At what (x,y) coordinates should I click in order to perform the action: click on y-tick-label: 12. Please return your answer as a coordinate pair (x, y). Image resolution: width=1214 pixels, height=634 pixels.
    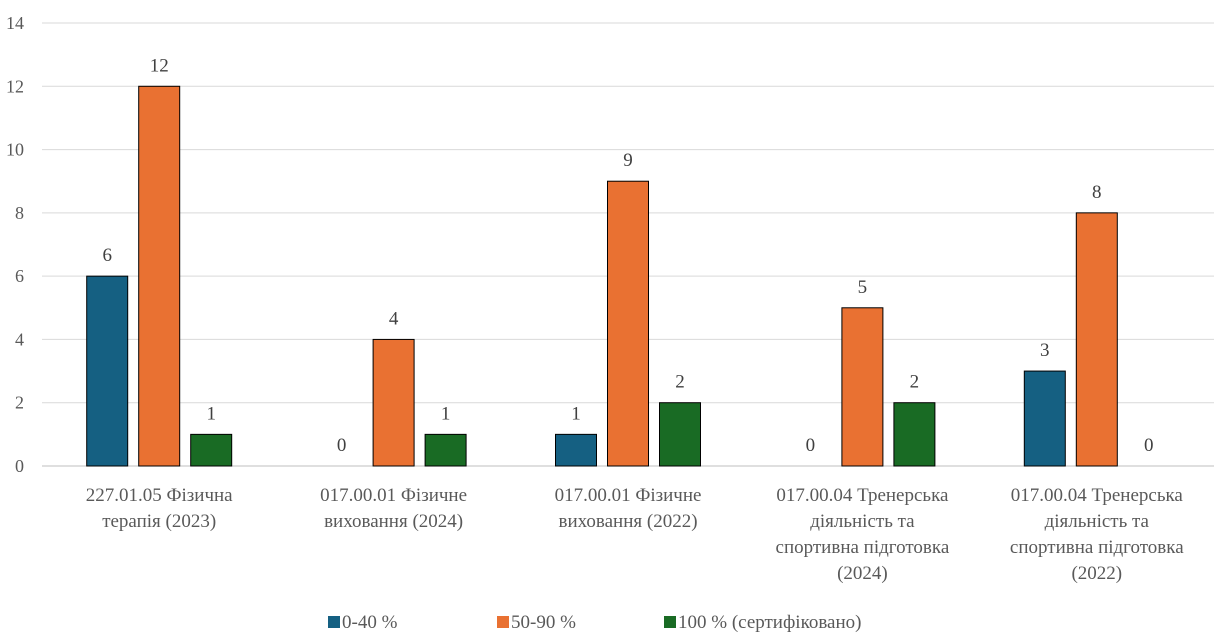
    Looking at the image, I should click on (15, 86).